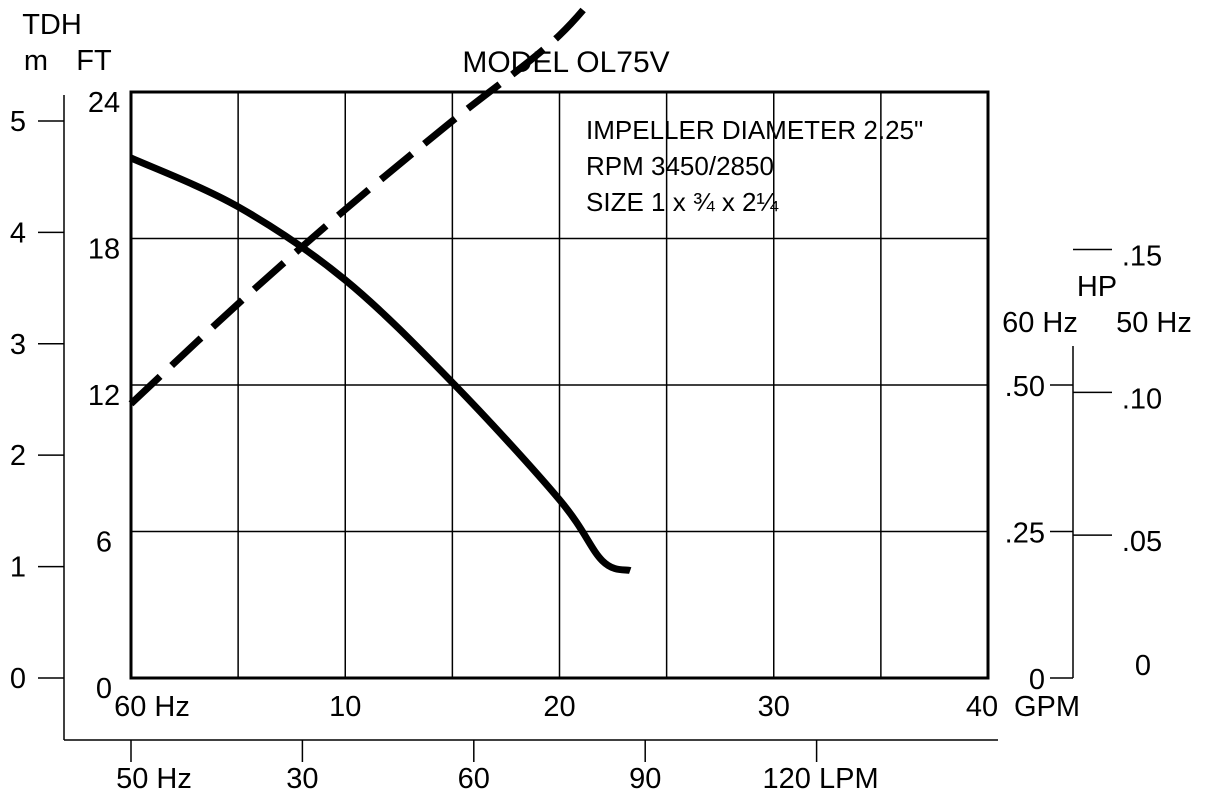 The image size is (1208, 798). What do you see at coordinates (52, 25) in the screenshot?
I see `tdh-label: TDH` at bounding box center [52, 25].